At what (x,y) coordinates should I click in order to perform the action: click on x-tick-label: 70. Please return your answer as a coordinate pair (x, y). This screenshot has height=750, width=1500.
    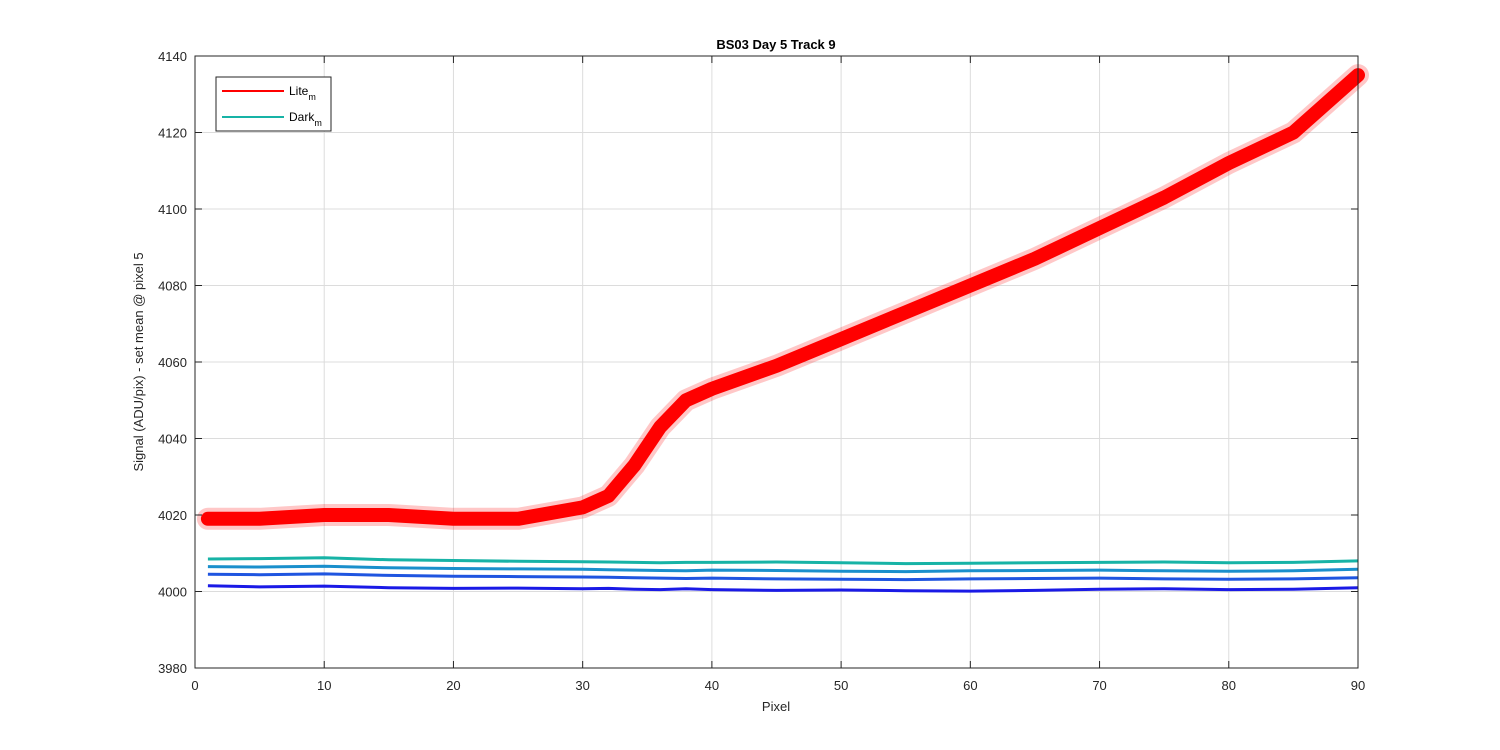
    Looking at the image, I should click on (1099, 685).